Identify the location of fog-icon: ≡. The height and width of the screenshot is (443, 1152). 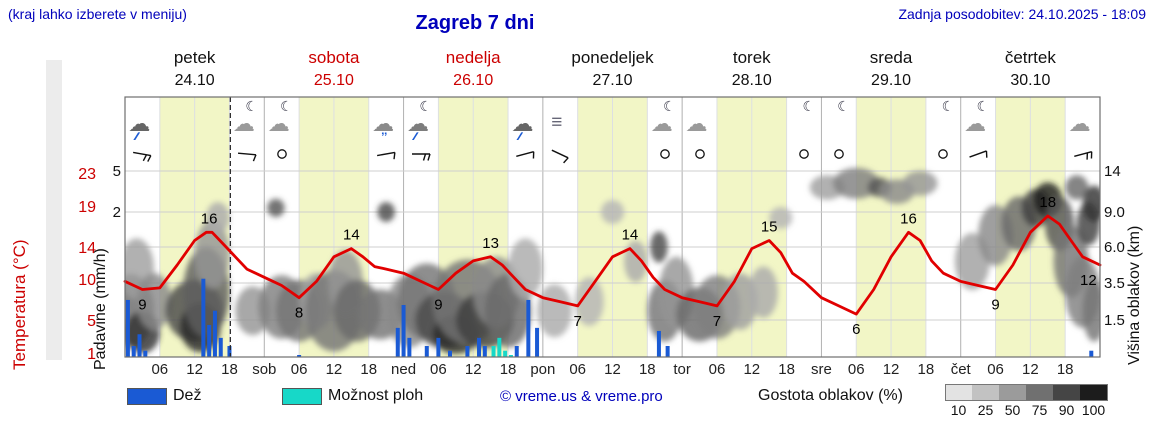
(560, 122).